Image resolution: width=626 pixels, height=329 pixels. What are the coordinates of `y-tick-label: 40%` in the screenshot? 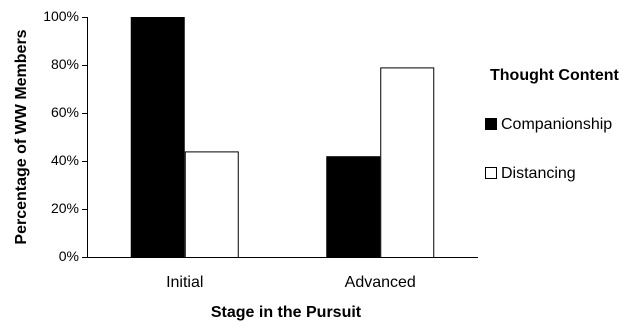 It's located at (65, 160).